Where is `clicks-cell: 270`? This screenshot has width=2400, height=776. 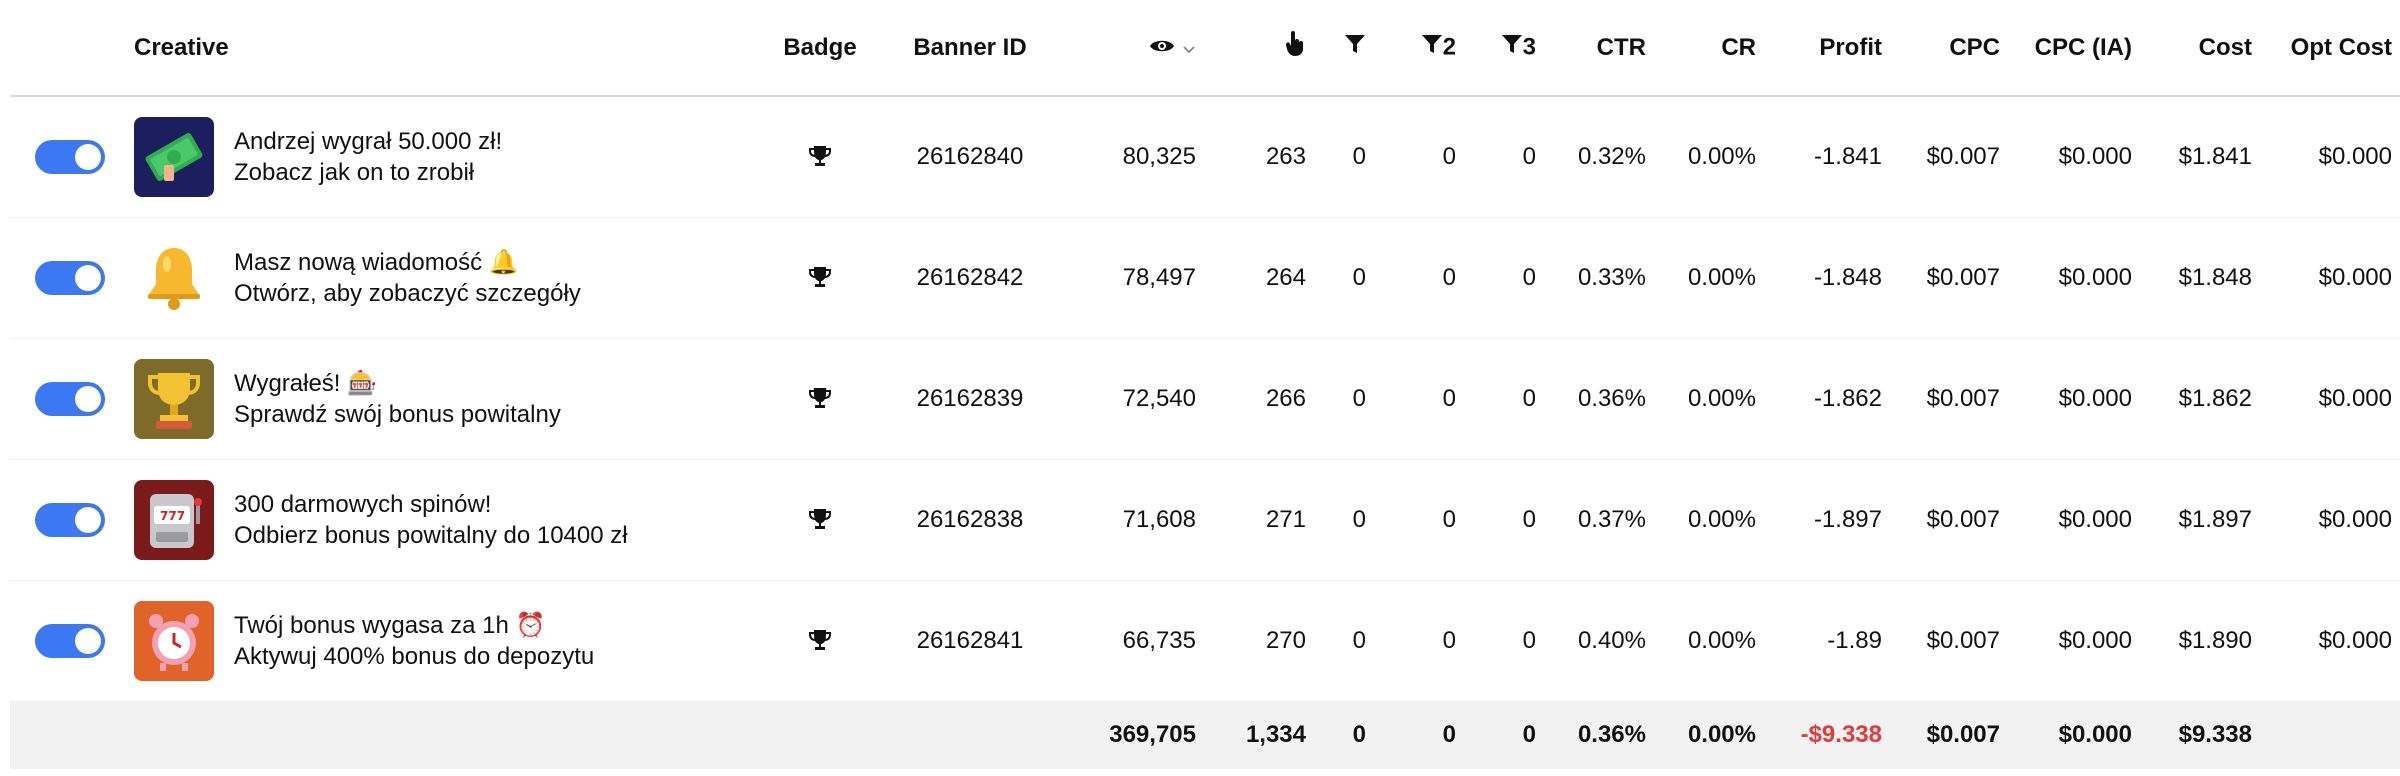 clicks-cell: 270 is located at coordinates (1255, 641).